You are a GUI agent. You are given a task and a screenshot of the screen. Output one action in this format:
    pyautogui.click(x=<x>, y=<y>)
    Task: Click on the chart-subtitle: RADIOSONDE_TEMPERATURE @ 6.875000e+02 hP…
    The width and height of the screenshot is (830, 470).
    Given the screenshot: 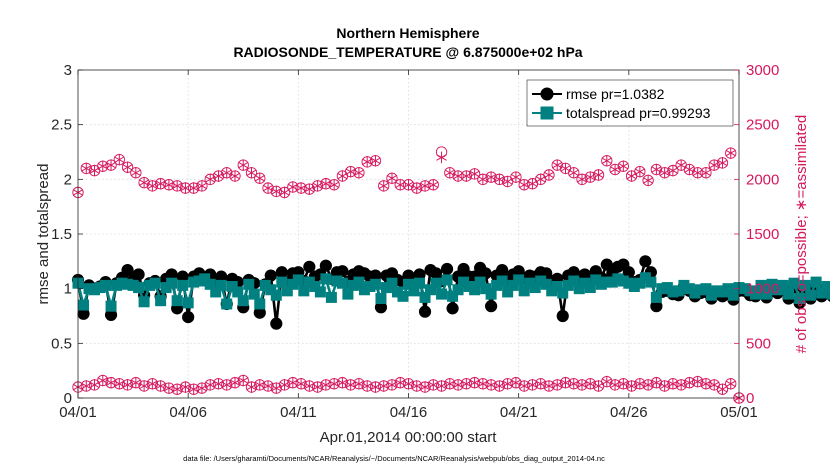 What is the action you would take?
    pyautogui.click(x=407, y=52)
    